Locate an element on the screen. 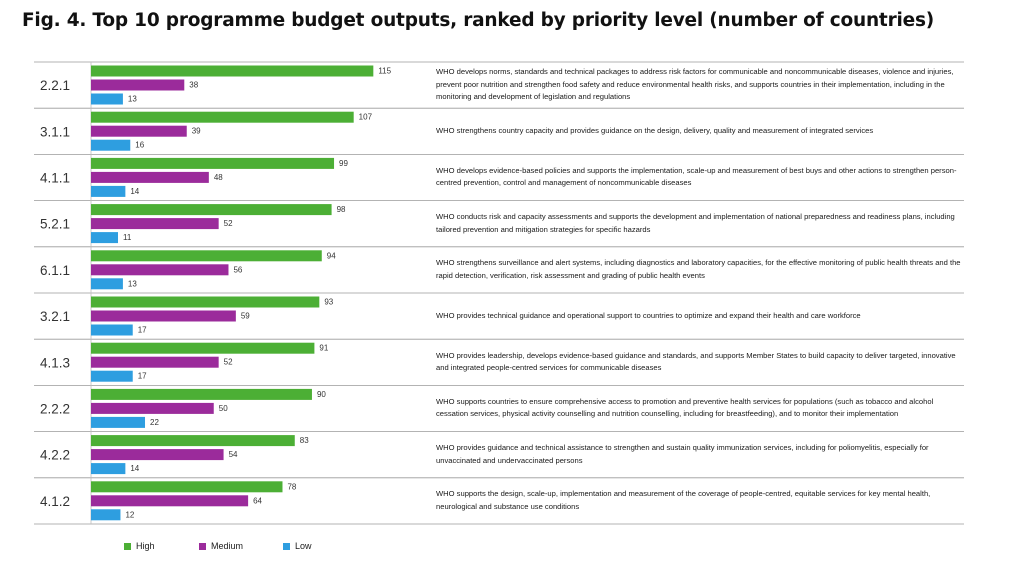  data-label: 94 is located at coordinates (331, 255).